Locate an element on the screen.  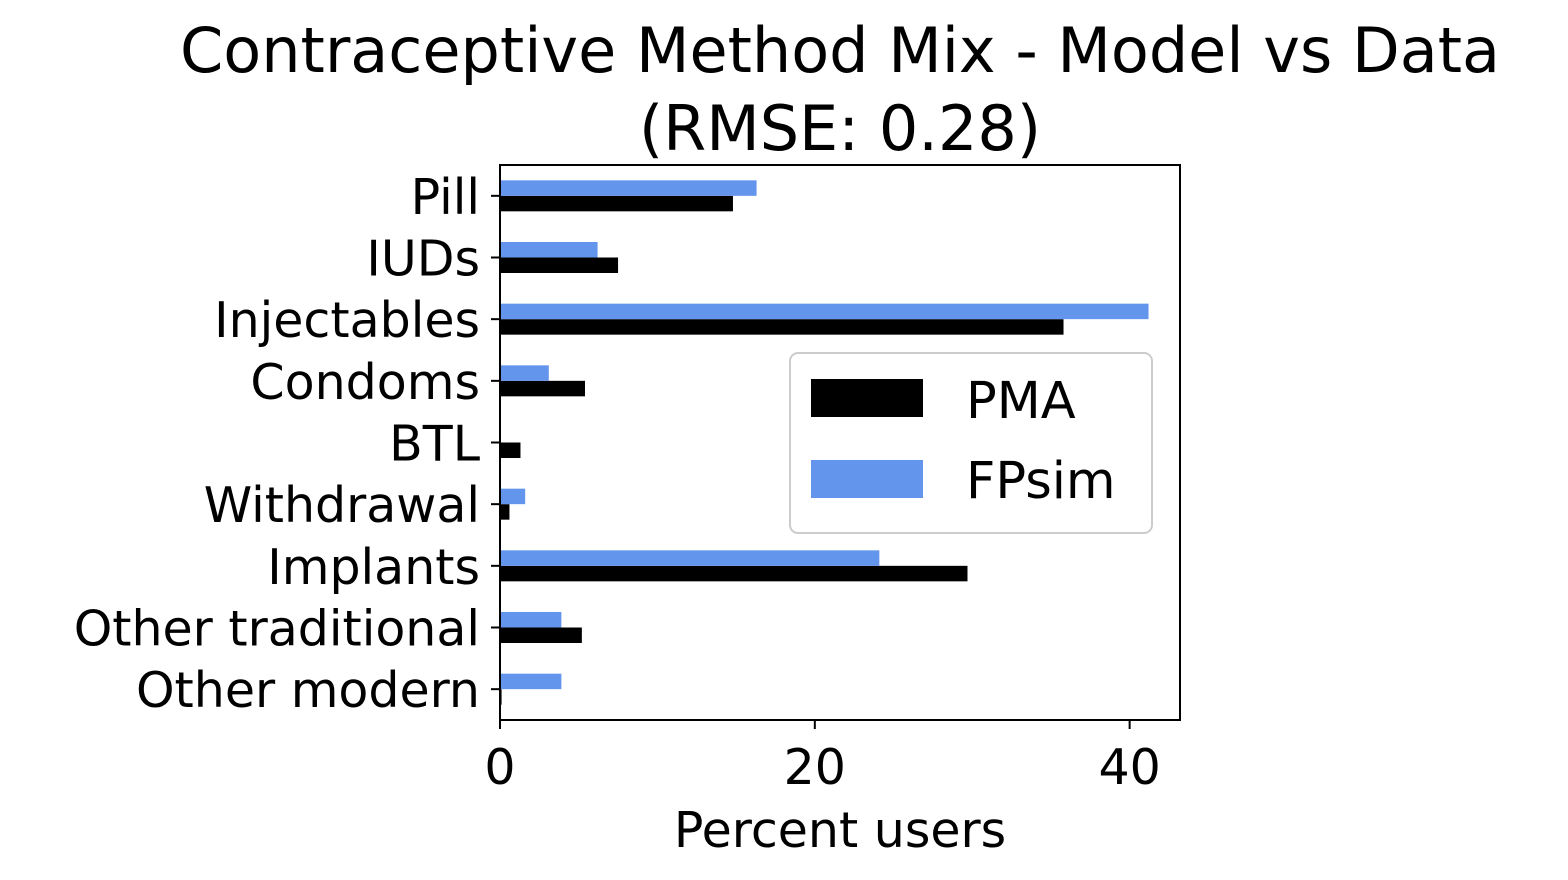
legend-swatch-pma is located at coordinates (867, 398).